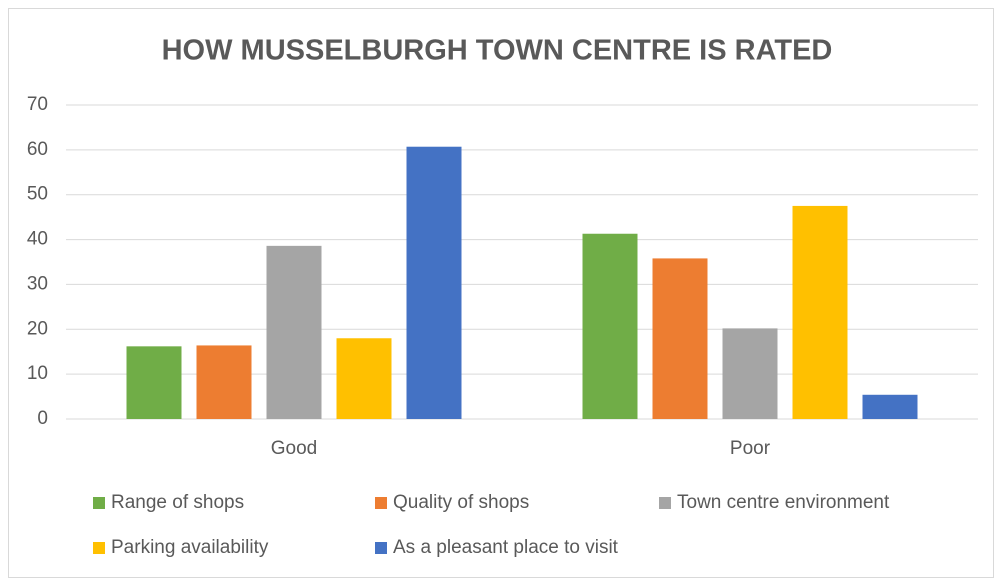 The width and height of the screenshot is (995, 579). I want to click on chart-title: HOW MUSSELBURGH TOWN CENTRE IS RATED, so click(497, 51).